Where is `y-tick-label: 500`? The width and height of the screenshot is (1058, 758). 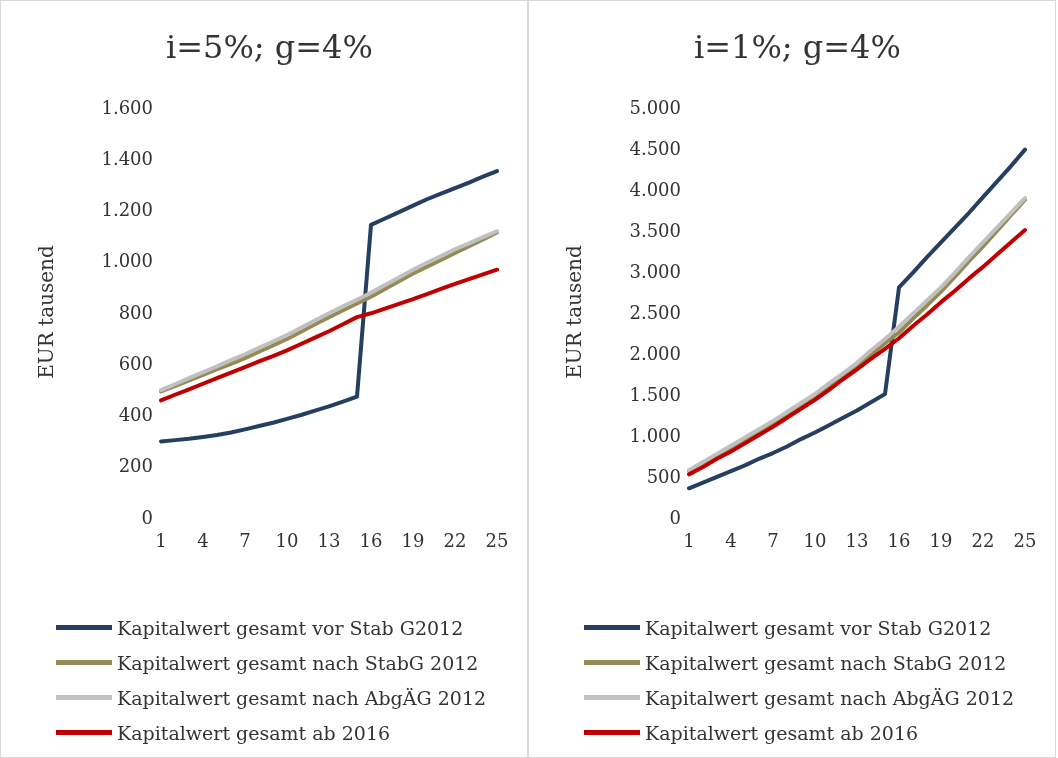
y-tick-label: 500 is located at coordinates (663, 476).